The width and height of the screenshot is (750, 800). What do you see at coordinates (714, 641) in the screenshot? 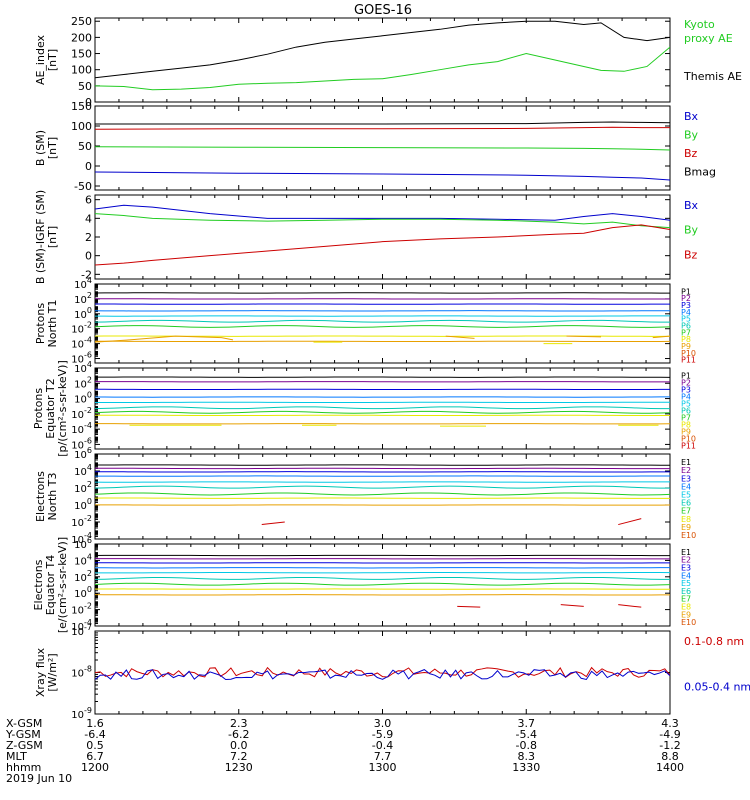
I see `legend-entry: 0.1-0.8 nm` at bounding box center [714, 641].